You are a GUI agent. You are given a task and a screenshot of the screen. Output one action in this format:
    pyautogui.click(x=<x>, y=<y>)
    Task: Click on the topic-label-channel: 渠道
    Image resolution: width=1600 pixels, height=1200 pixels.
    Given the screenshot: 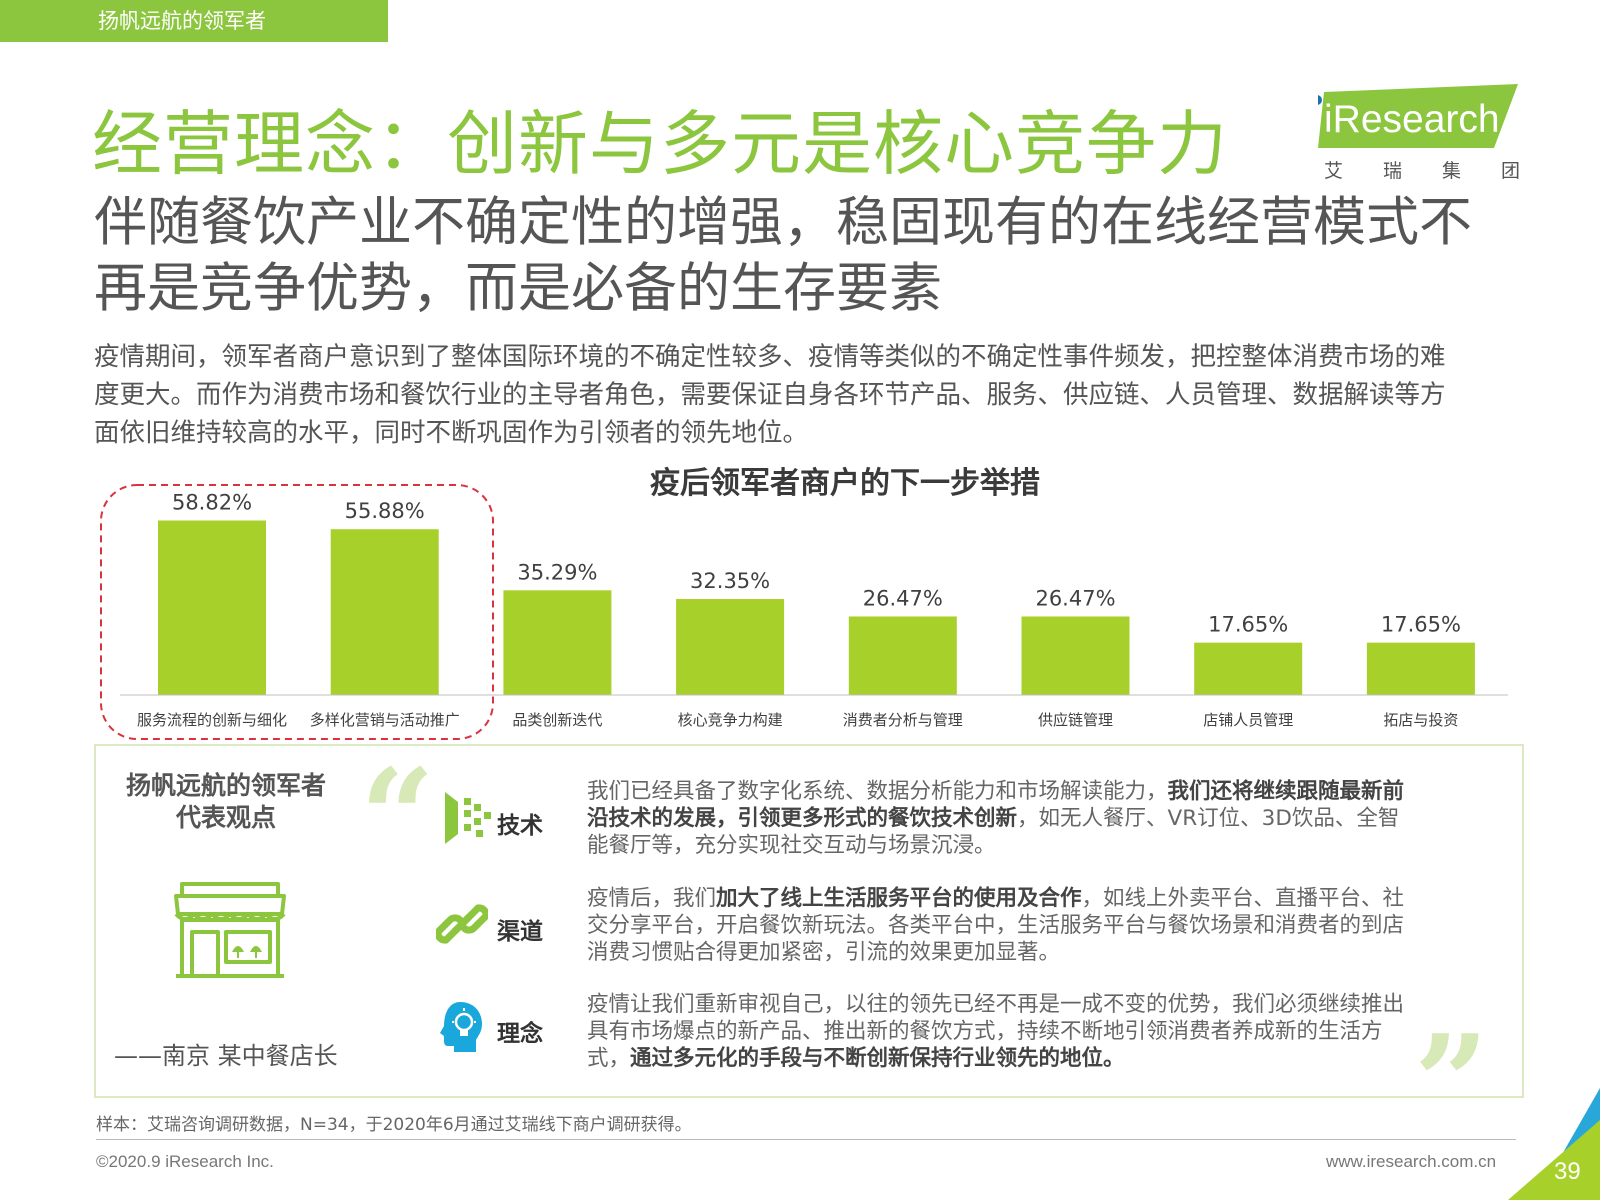 What is the action you would take?
    pyautogui.click(x=520, y=932)
    